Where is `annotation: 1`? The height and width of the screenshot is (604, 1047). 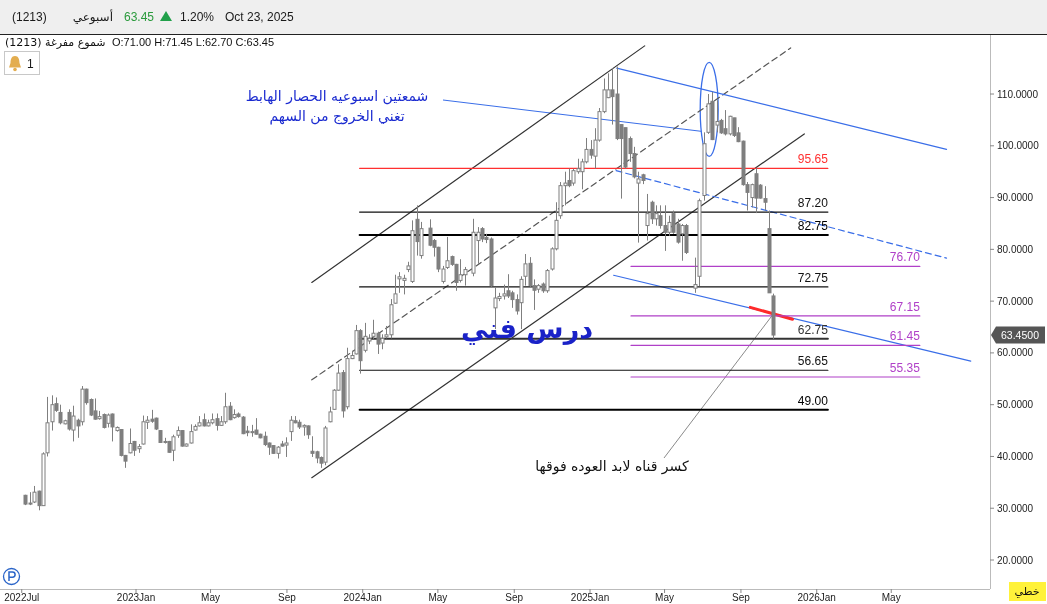 annotation: 1 is located at coordinates (30, 64).